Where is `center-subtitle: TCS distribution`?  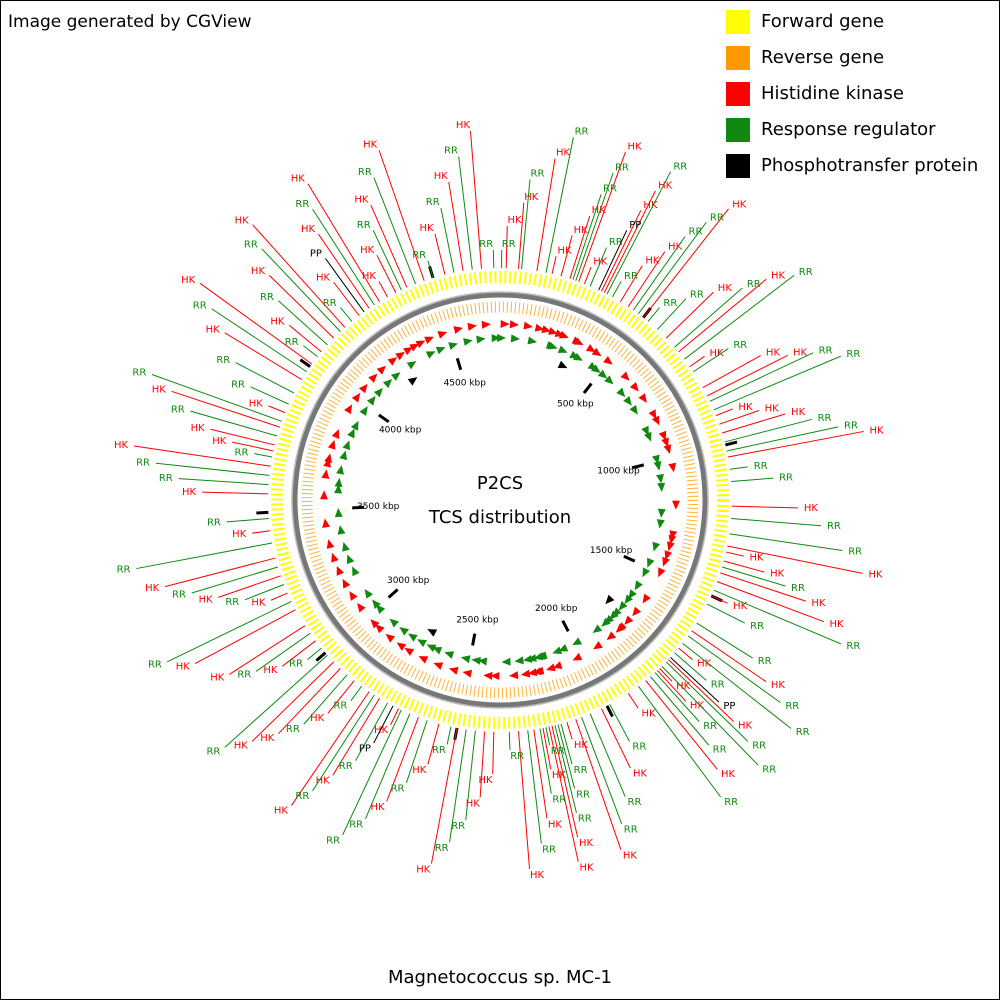
center-subtitle: TCS distribution is located at coordinates (499, 517).